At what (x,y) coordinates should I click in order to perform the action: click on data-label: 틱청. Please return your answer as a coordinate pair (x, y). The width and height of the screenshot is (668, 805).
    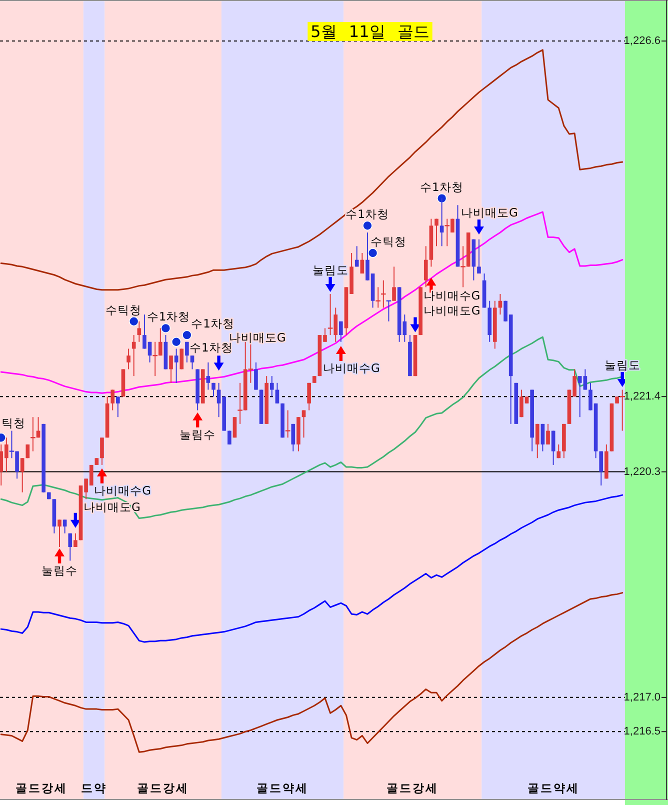
    Looking at the image, I should click on (14, 423).